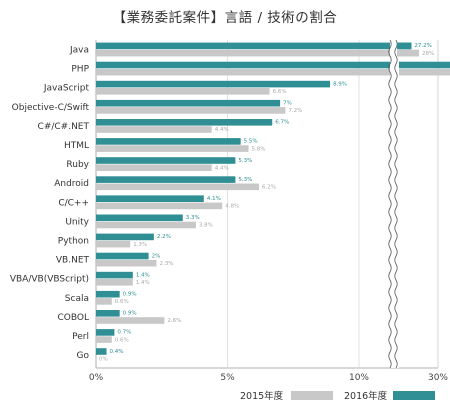 This screenshot has width=450, height=405. I want to click on category-label: Ruby, so click(77, 165).